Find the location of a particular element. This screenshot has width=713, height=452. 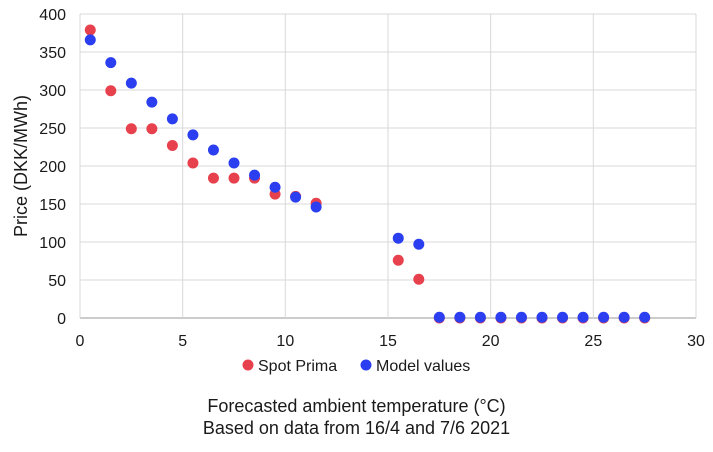

y-tick-label: 250 is located at coordinates (52, 129).